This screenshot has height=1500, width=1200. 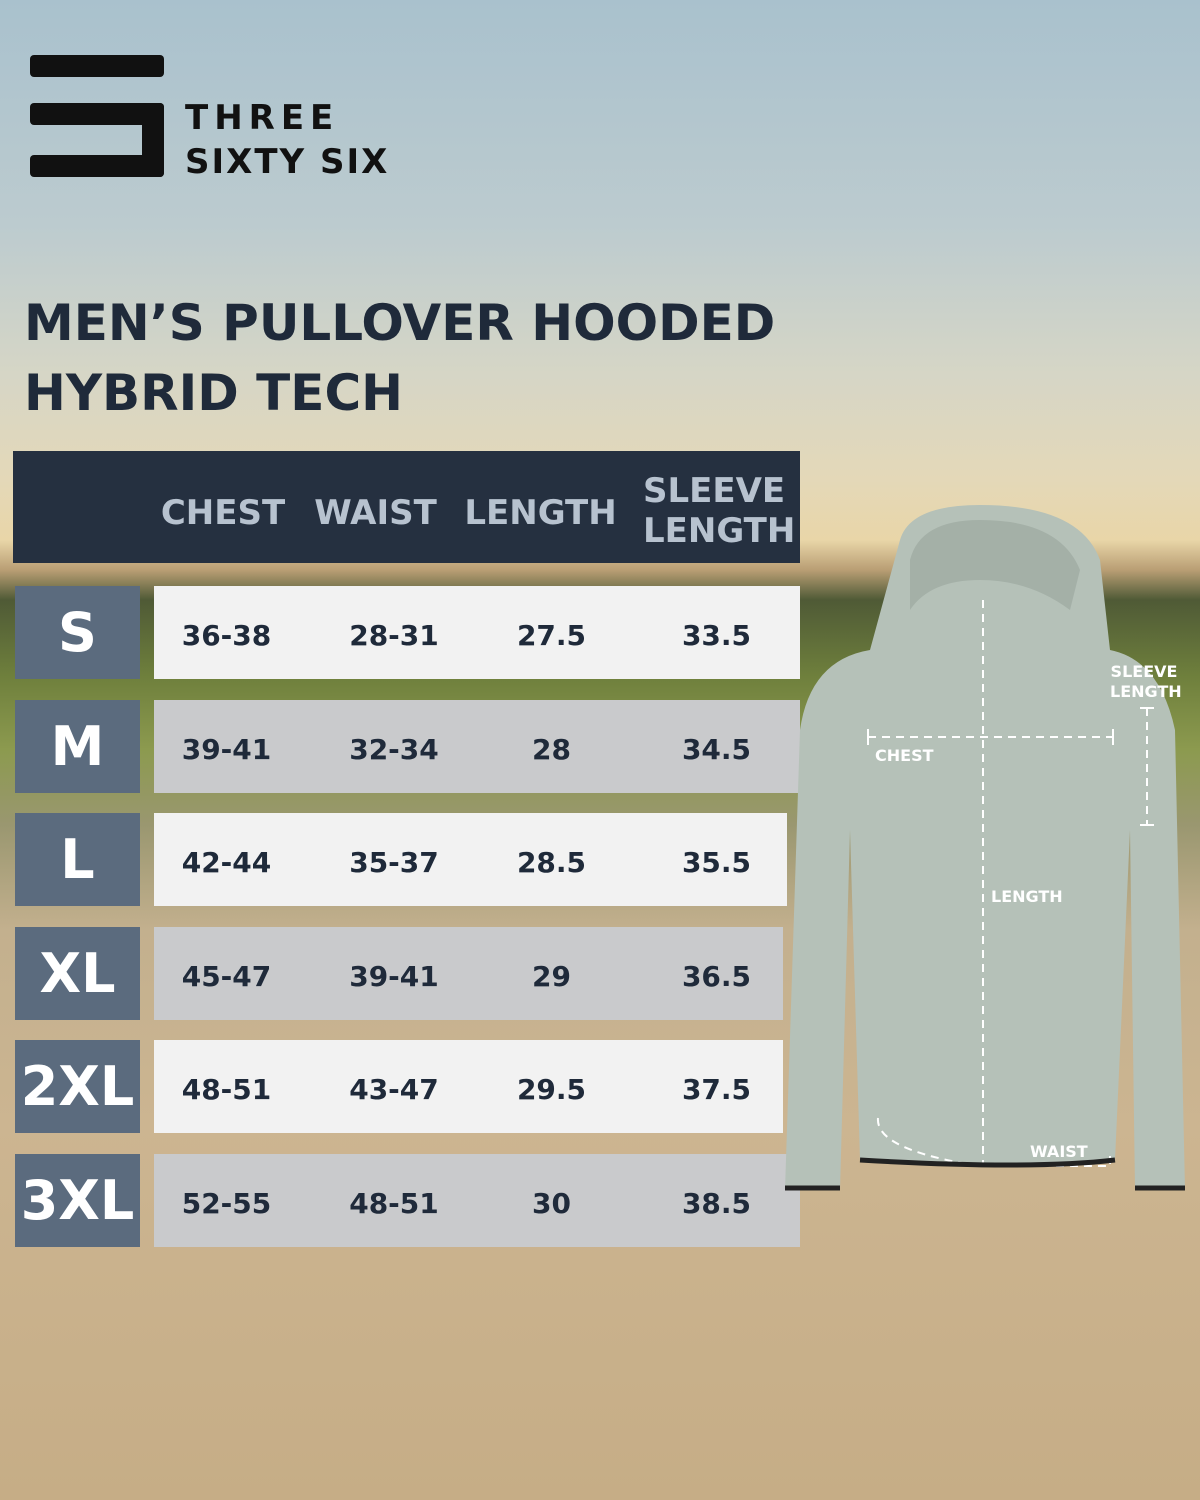 I want to click on page-title: MEN’S PULLOVER HOODED HYBRID TECH, so click(x=399, y=358).